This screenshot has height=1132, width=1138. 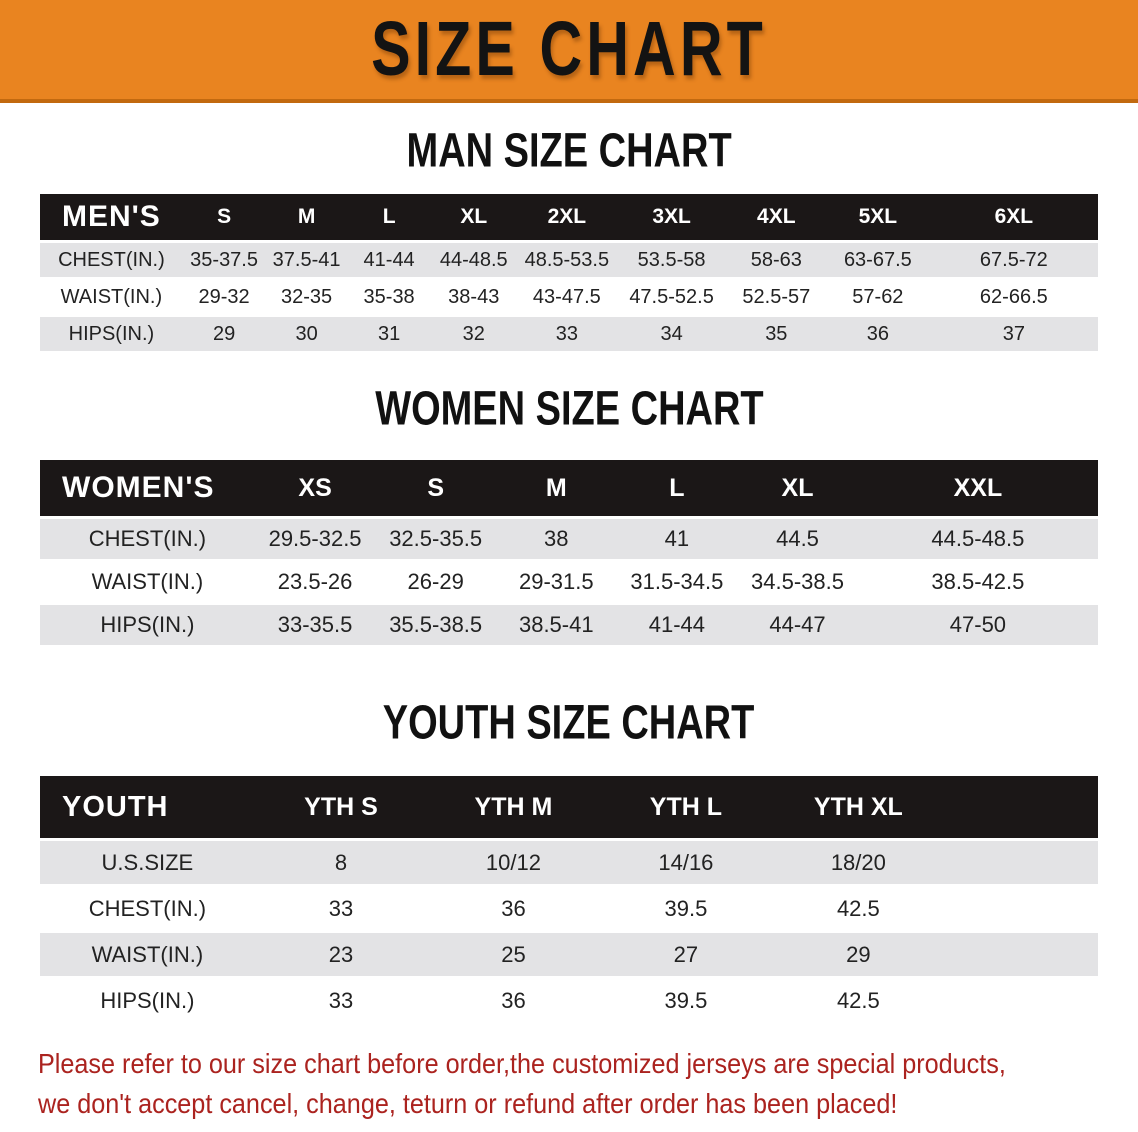 What do you see at coordinates (776, 259) in the screenshot?
I see `table-cell: 58-63` at bounding box center [776, 259].